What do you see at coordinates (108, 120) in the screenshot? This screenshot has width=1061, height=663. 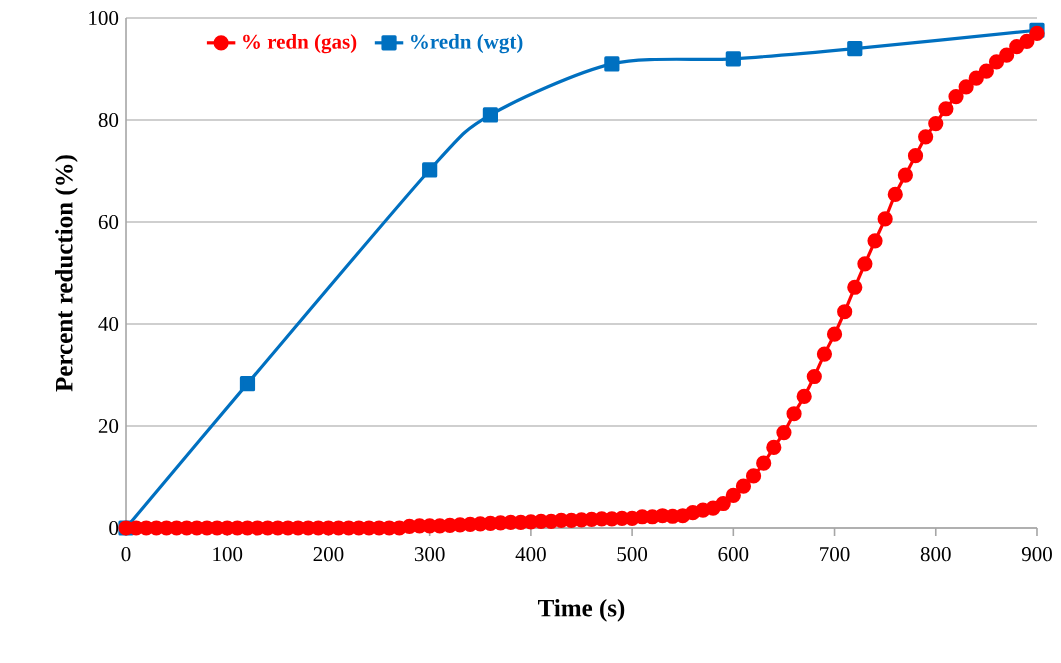 I see `y-tick-label: 80` at bounding box center [108, 120].